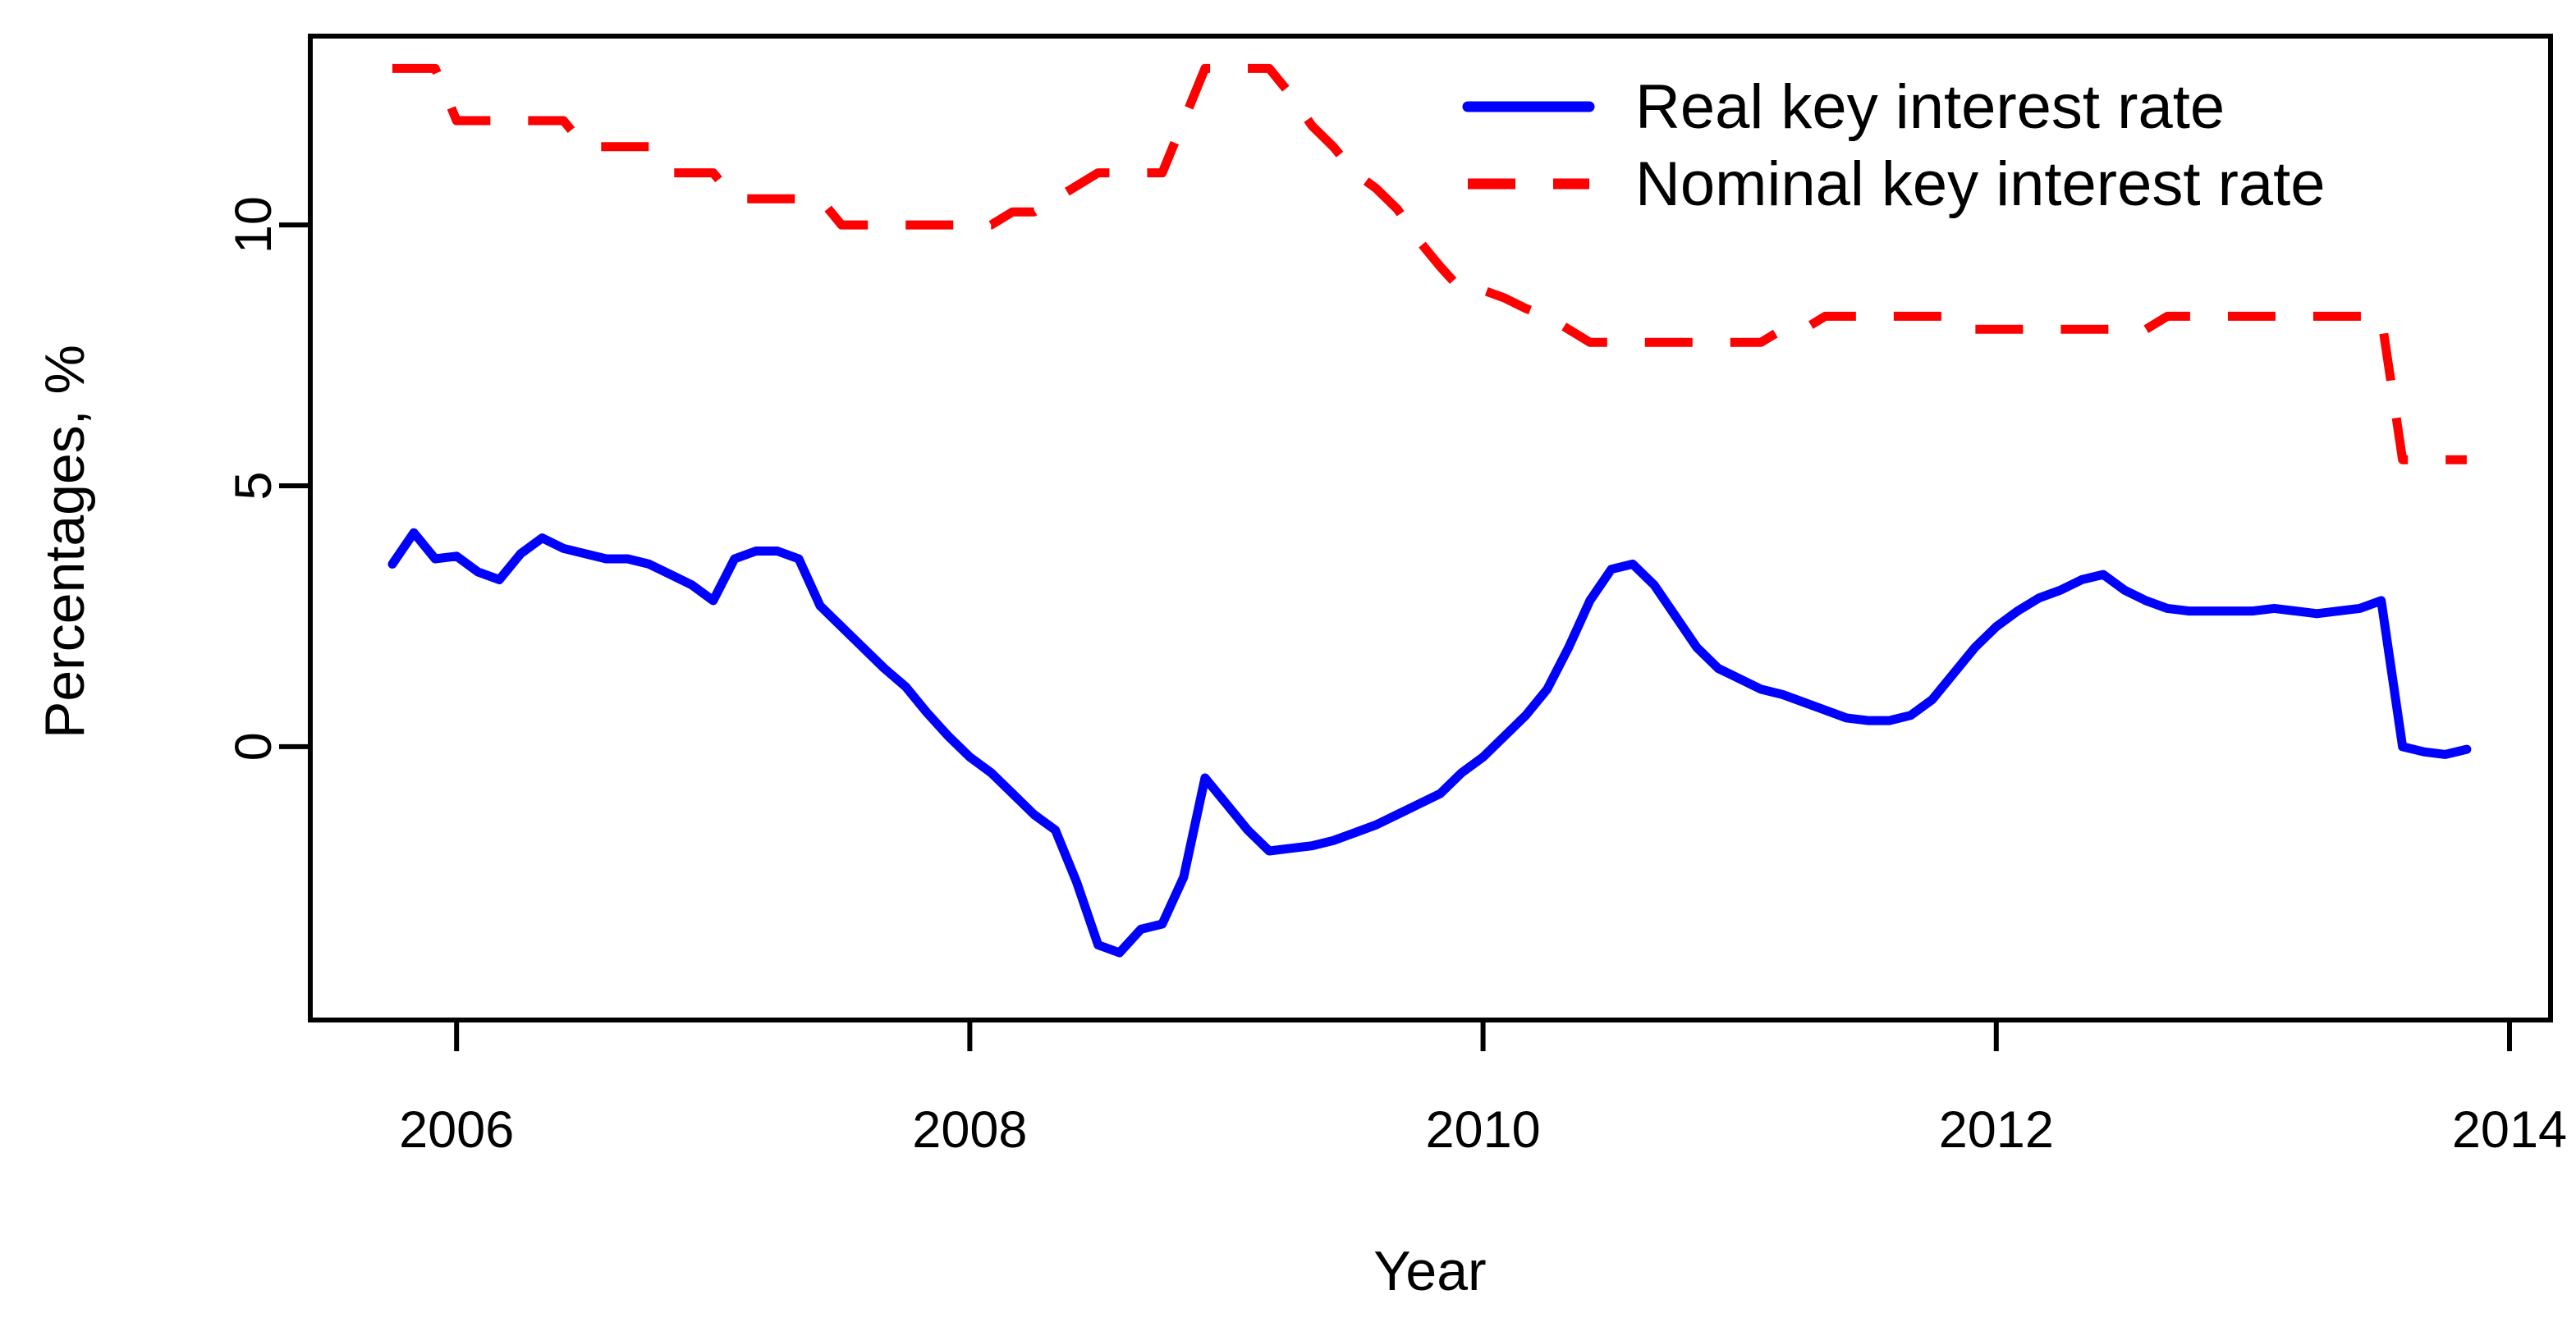  Describe the element at coordinates (1981, 184) in the screenshot. I see `legend-label-nominal: Nominal key interest rate` at that location.